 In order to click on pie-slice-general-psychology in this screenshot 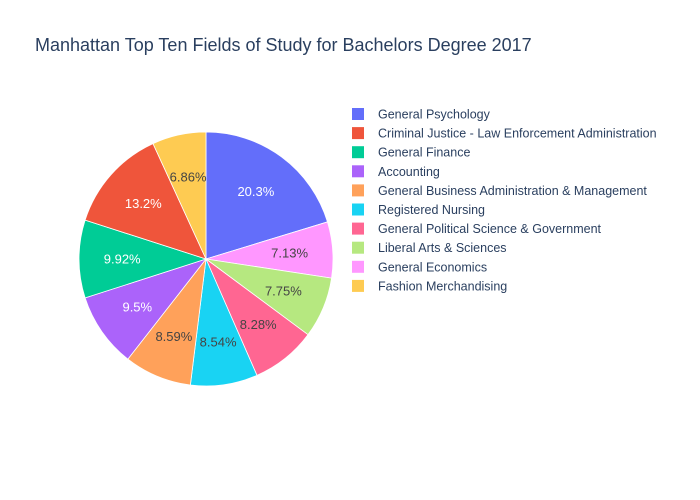, I will do `click(266, 195)`.